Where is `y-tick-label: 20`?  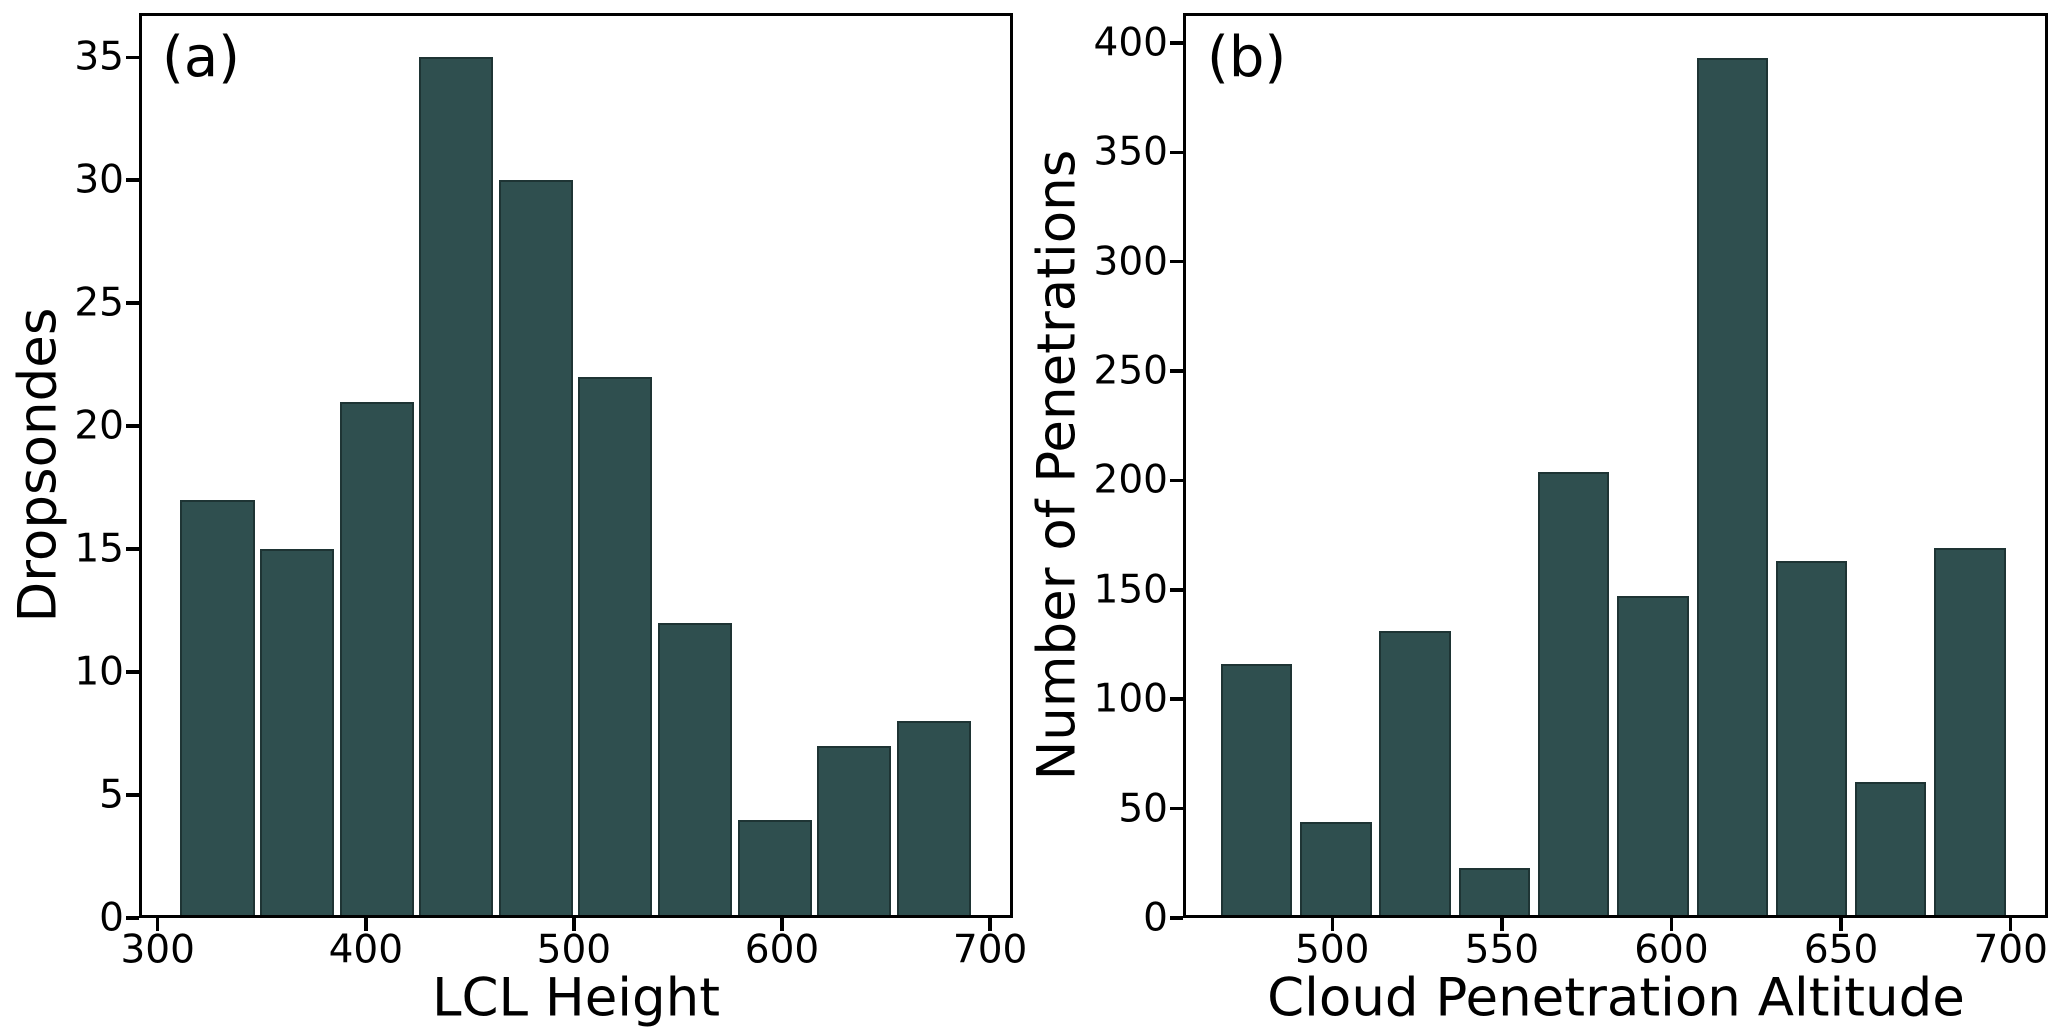 y-tick-label: 20 is located at coordinates (99, 426).